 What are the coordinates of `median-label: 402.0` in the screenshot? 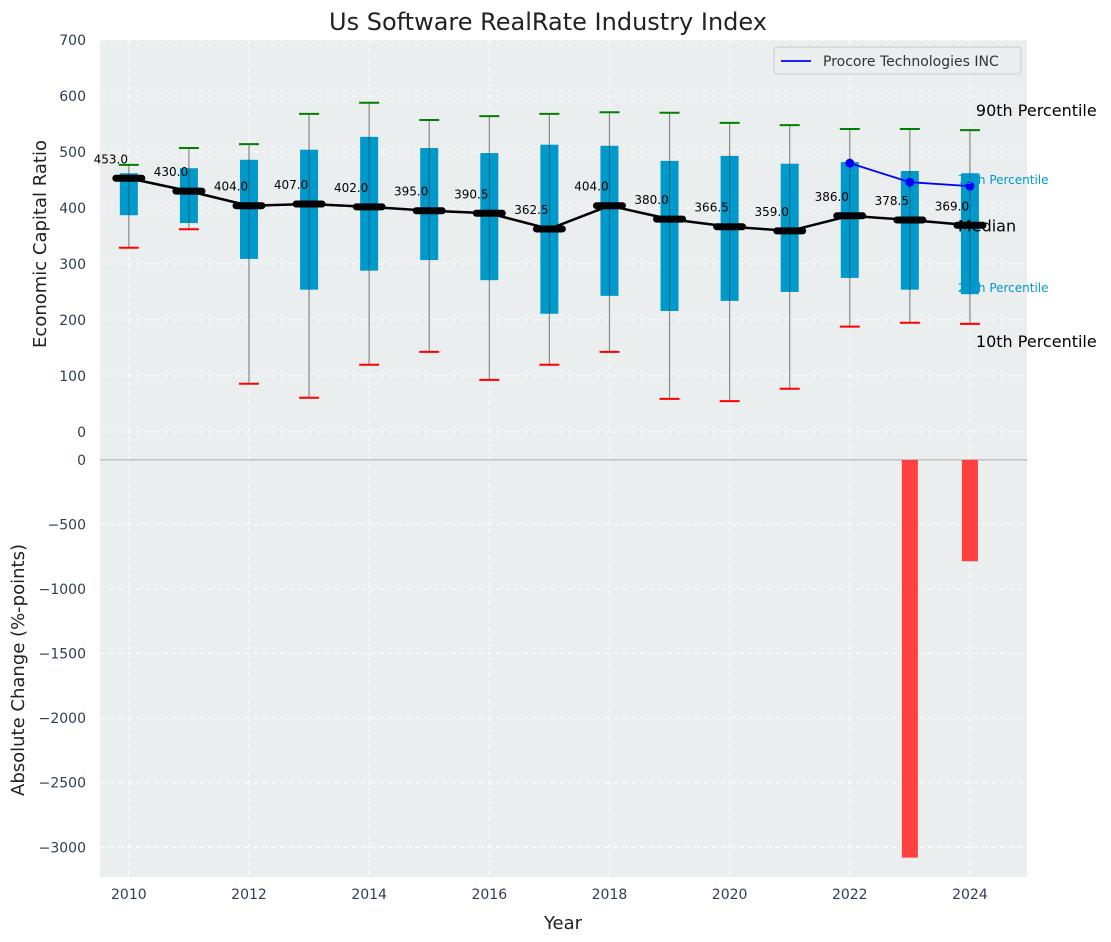 It's located at (351, 188).